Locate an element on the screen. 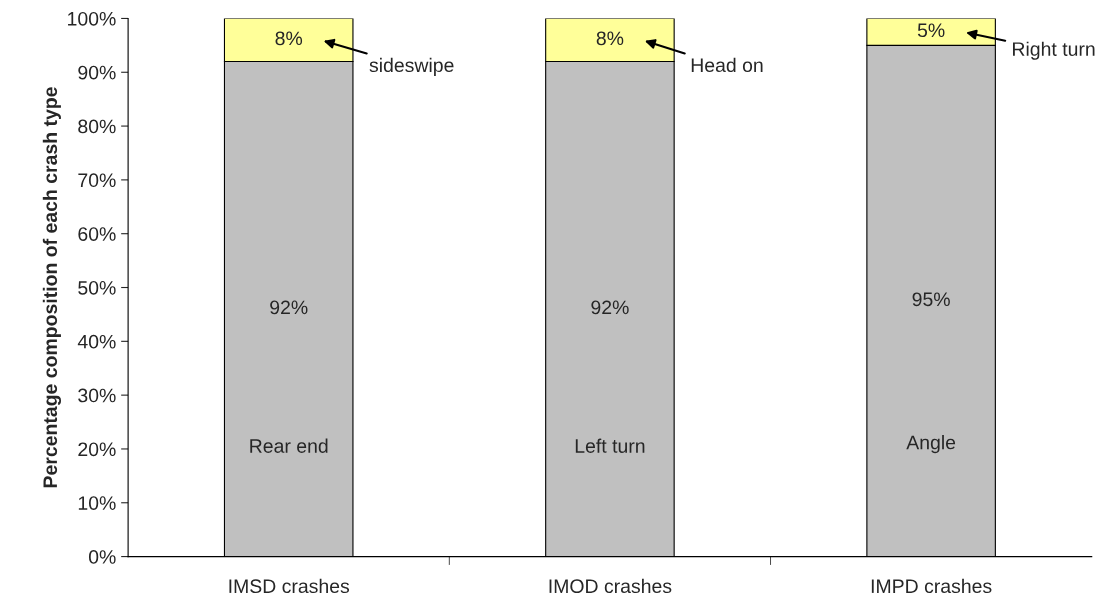 The height and width of the screenshot is (615, 1114). x-tick-label: IMOD crashes is located at coordinates (610, 586).